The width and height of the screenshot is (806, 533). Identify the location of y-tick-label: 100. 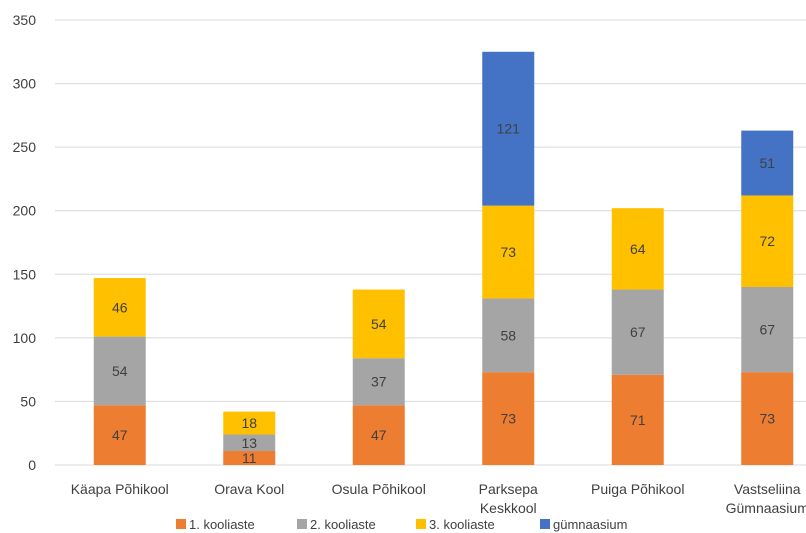
(25, 338).